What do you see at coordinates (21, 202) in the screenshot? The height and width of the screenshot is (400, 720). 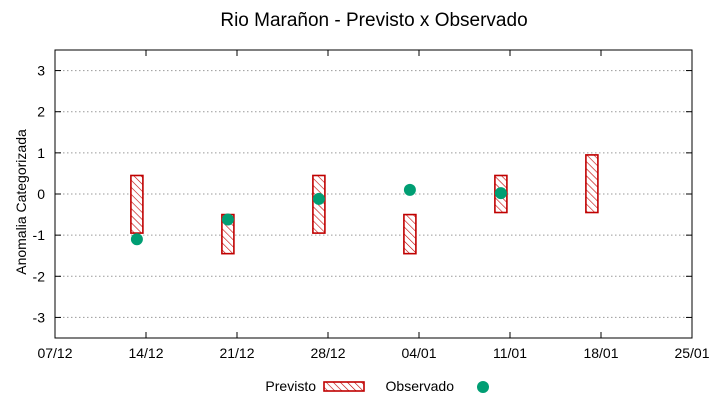 I see `y-axis-label: Anomalia Categorizada` at bounding box center [21, 202].